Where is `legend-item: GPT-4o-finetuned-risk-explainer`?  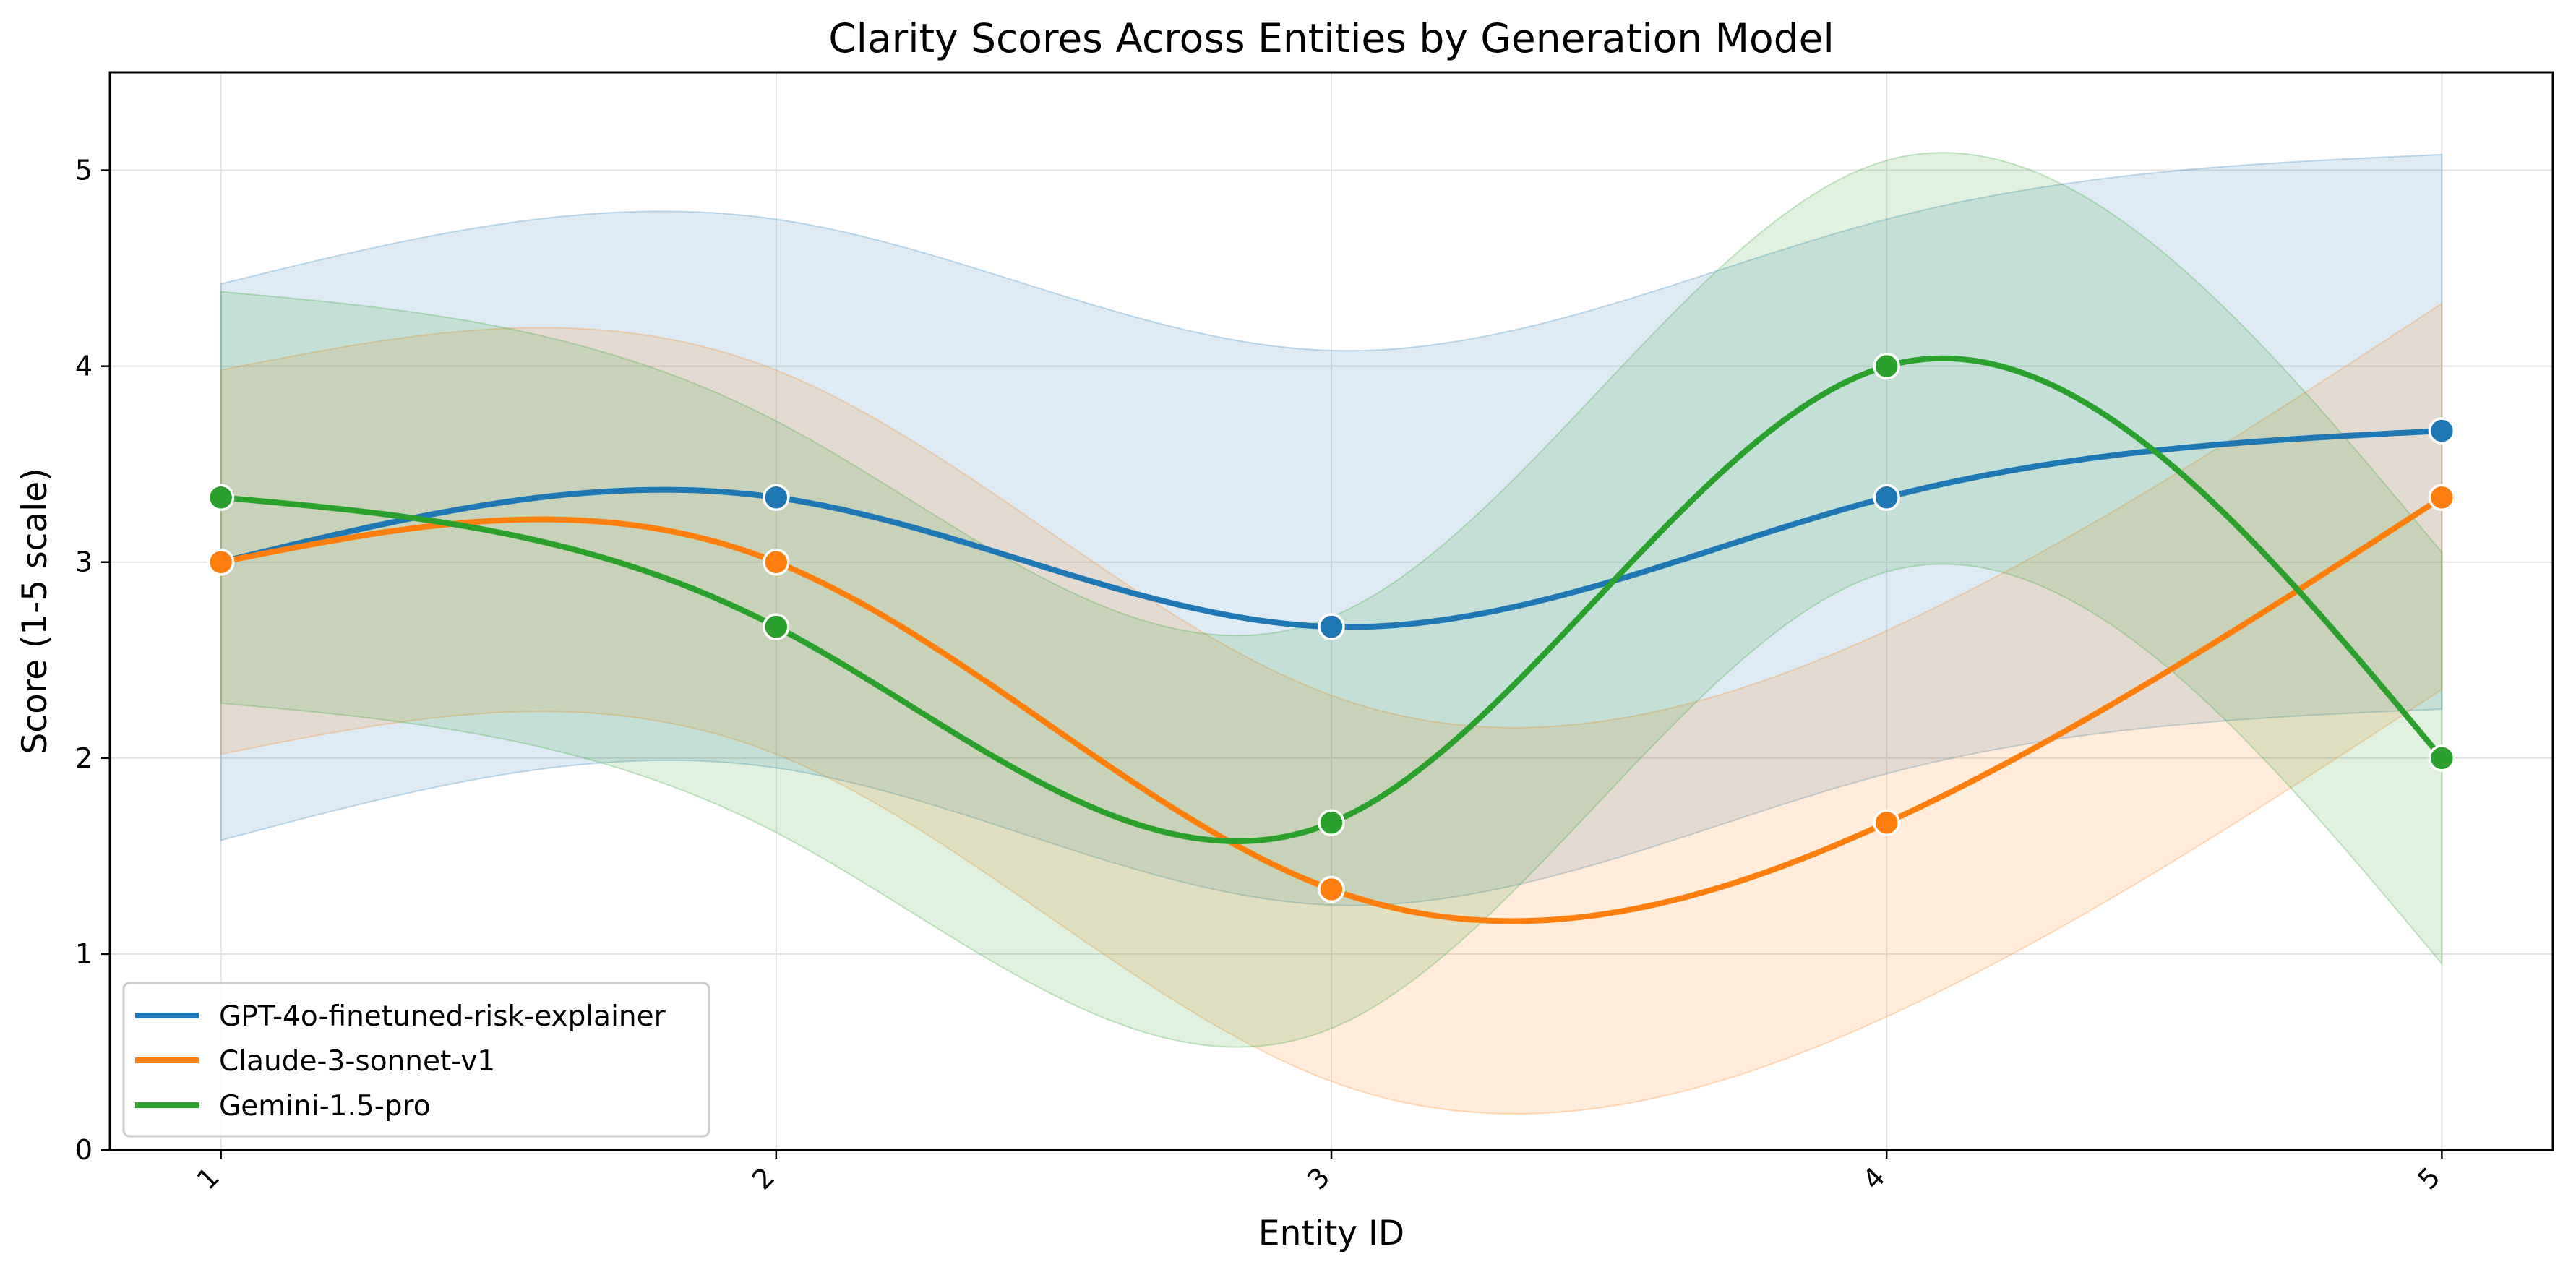 legend-item: GPT-4o-finetuned-risk-explainer is located at coordinates (401, 1016).